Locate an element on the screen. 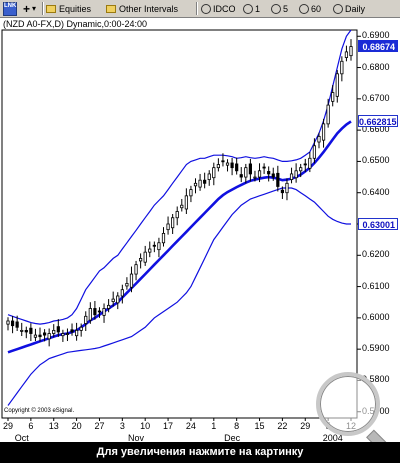 This screenshot has height=463, width=400. y-tick-label: 0.5800 is located at coordinates (376, 379).